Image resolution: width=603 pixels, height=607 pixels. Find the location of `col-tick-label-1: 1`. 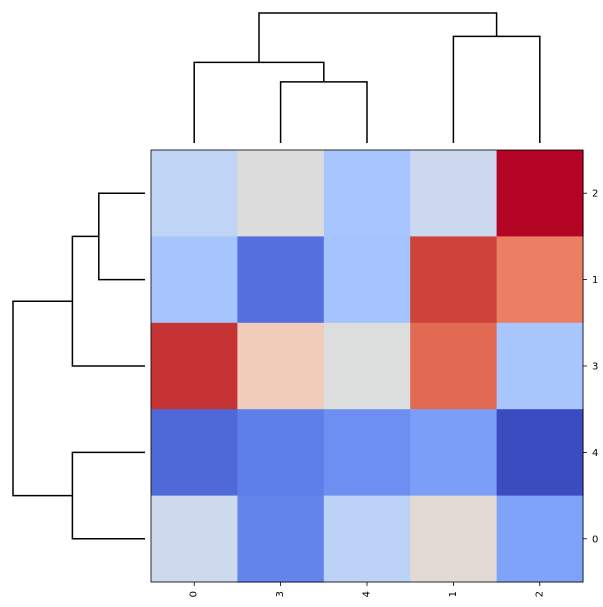

col-tick-label-1: 1 is located at coordinates (453, 594).